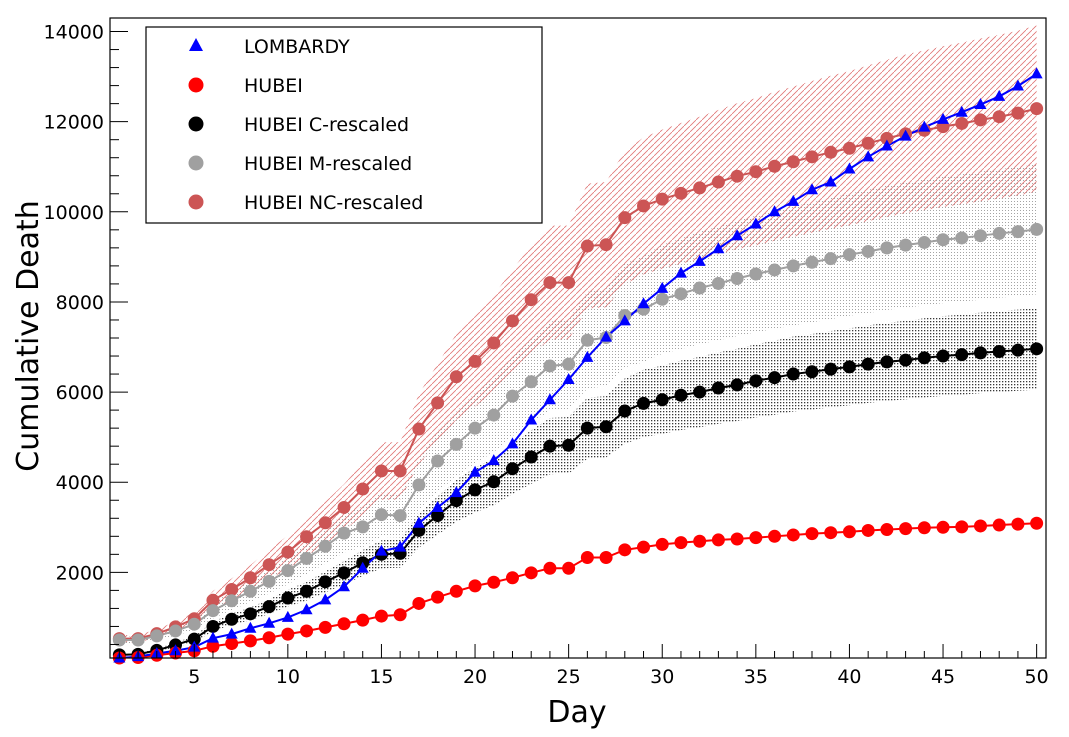 Image resolution: width=1069 pixels, height=737 pixels. I want to click on y-tick-label: 2000, so click(80, 573).